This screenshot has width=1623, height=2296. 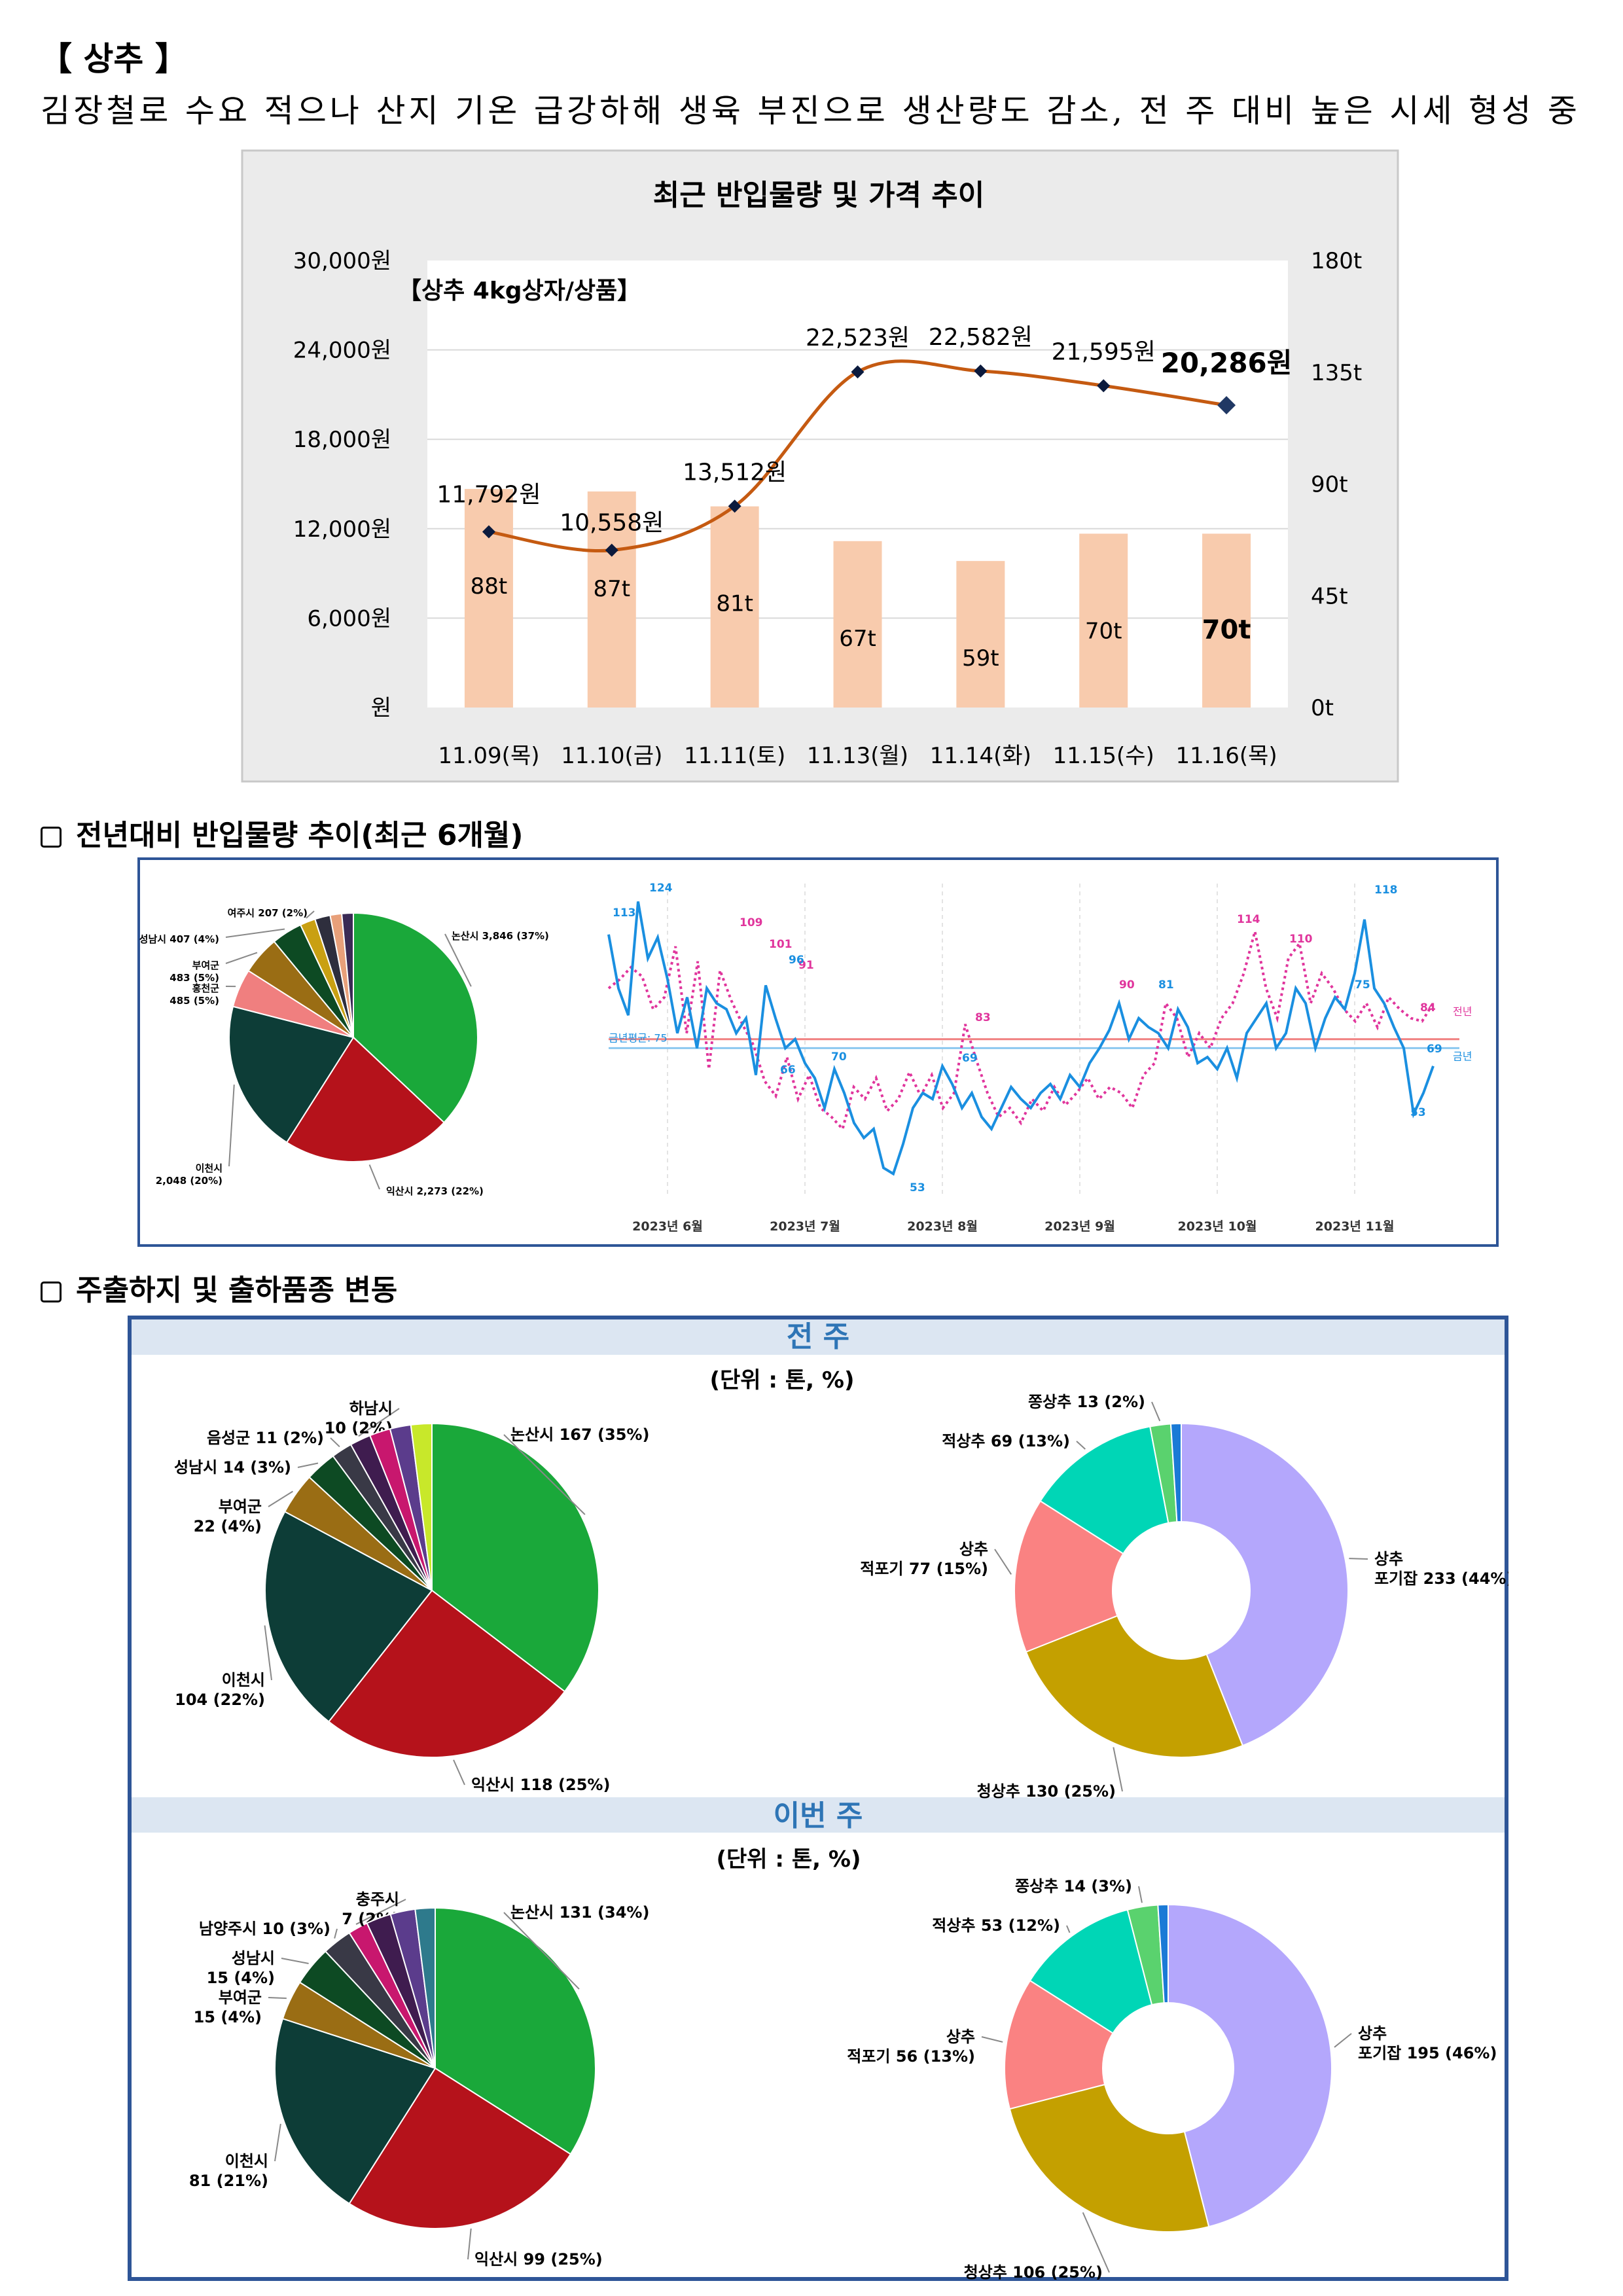 What do you see at coordinates (611, 589) in the screenshot?
I see `volume-label: 87t` at bounding box center [611, 589].